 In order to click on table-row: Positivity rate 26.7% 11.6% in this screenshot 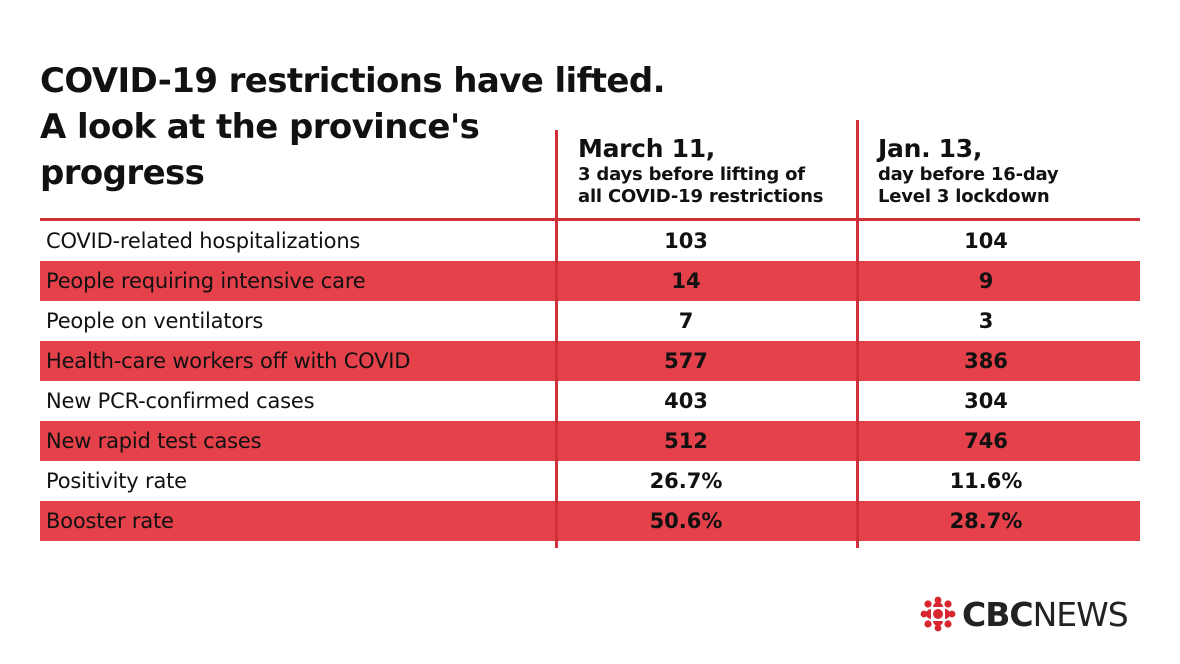, I will do `click(590, 481)`.